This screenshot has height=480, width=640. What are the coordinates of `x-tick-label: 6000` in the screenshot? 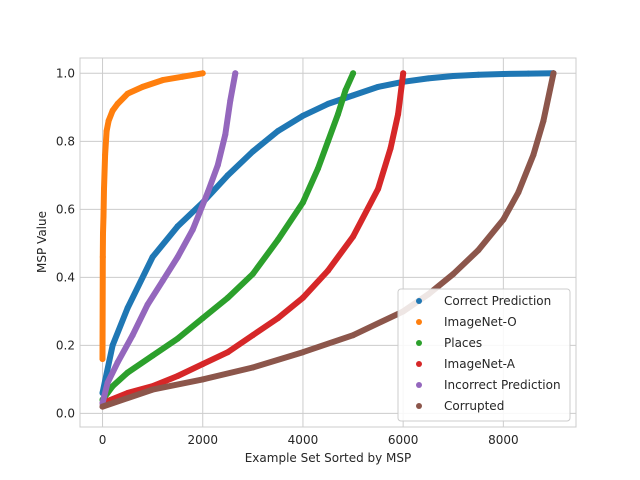 It's located at (403, 440).